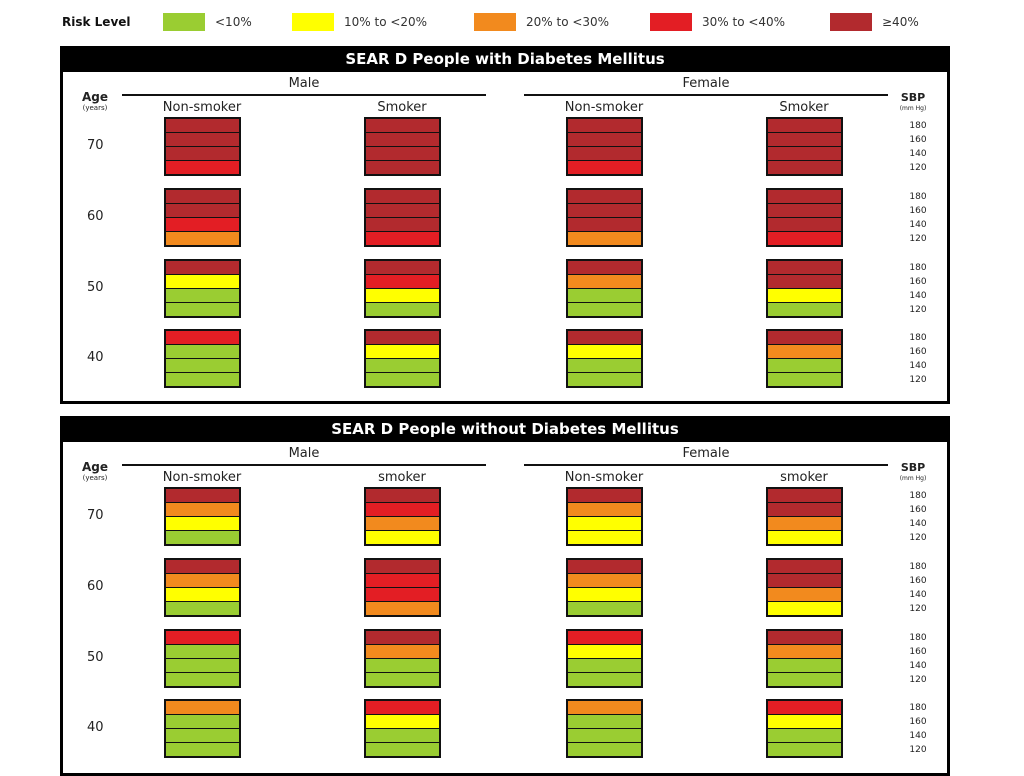  I want to click on sex-rule, so click(706, 465).